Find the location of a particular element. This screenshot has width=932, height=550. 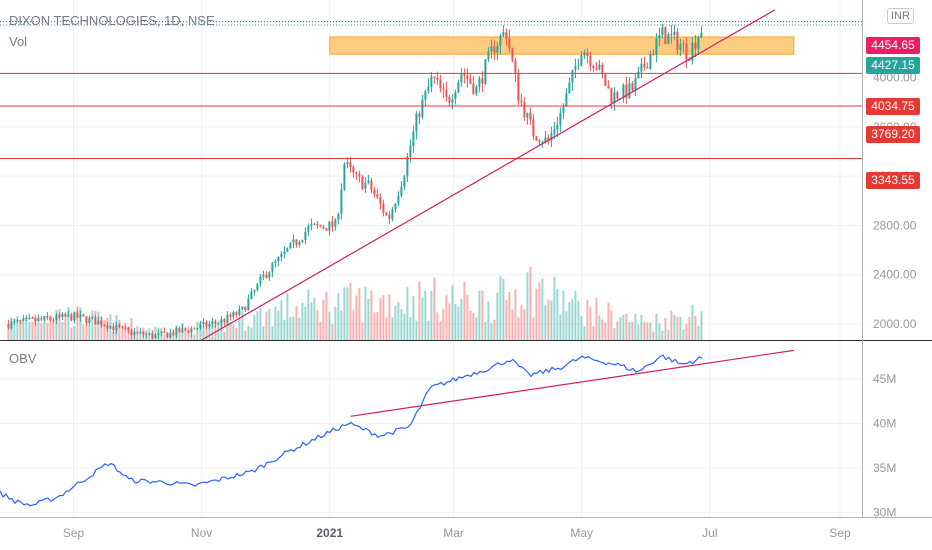

x-tick-label: Jul is located at coordinates (709, 533).